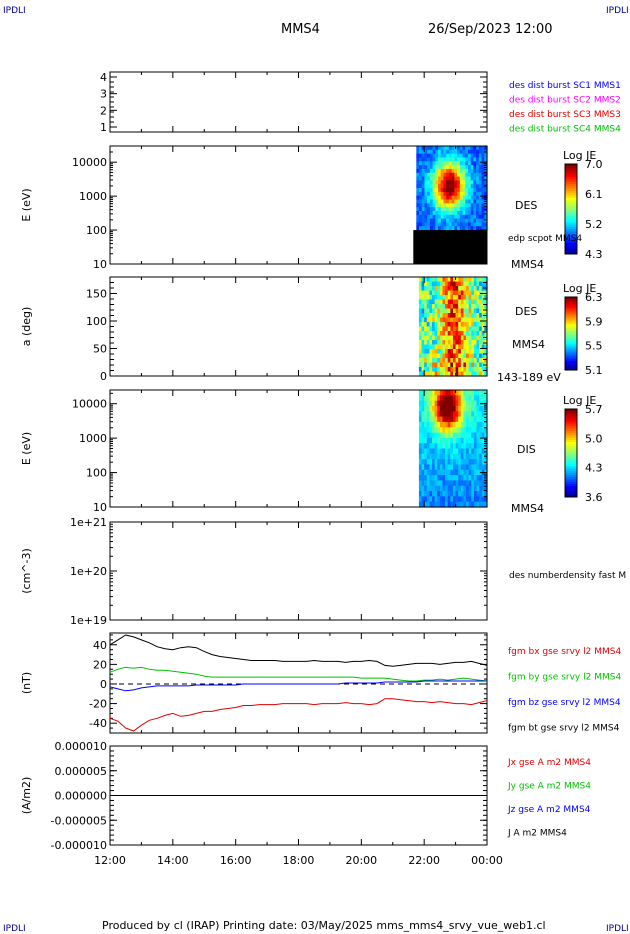  What do you see at coordinates (79, 845) in the screenshot?
I see `current-y-tick-label: -0.000010` at bounding box center [79, 845].